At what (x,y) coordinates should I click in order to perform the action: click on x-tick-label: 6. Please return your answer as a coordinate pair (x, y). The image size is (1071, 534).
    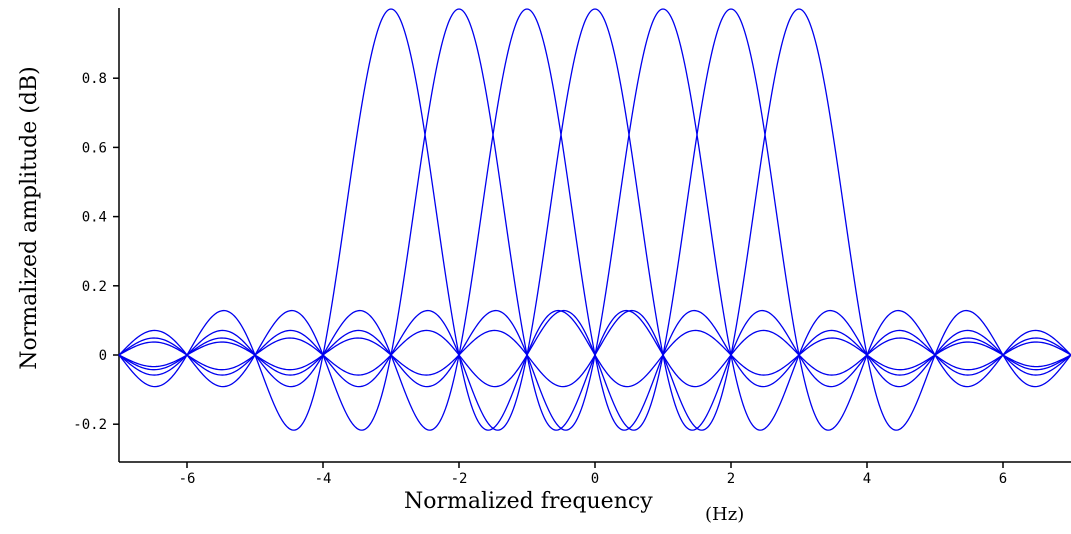
    Looking at the image, I should click on (1003, 479).